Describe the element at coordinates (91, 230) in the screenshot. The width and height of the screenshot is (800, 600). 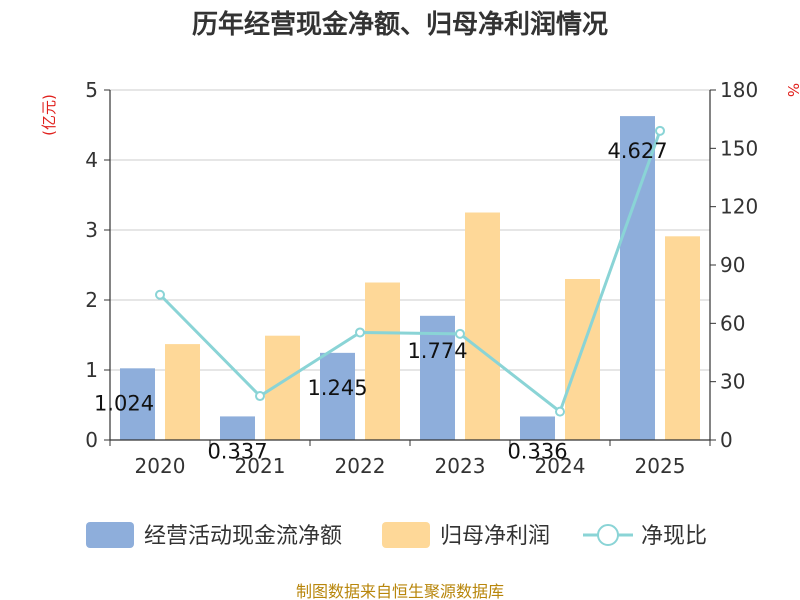
I see `left-tick-label: 3` at that location.